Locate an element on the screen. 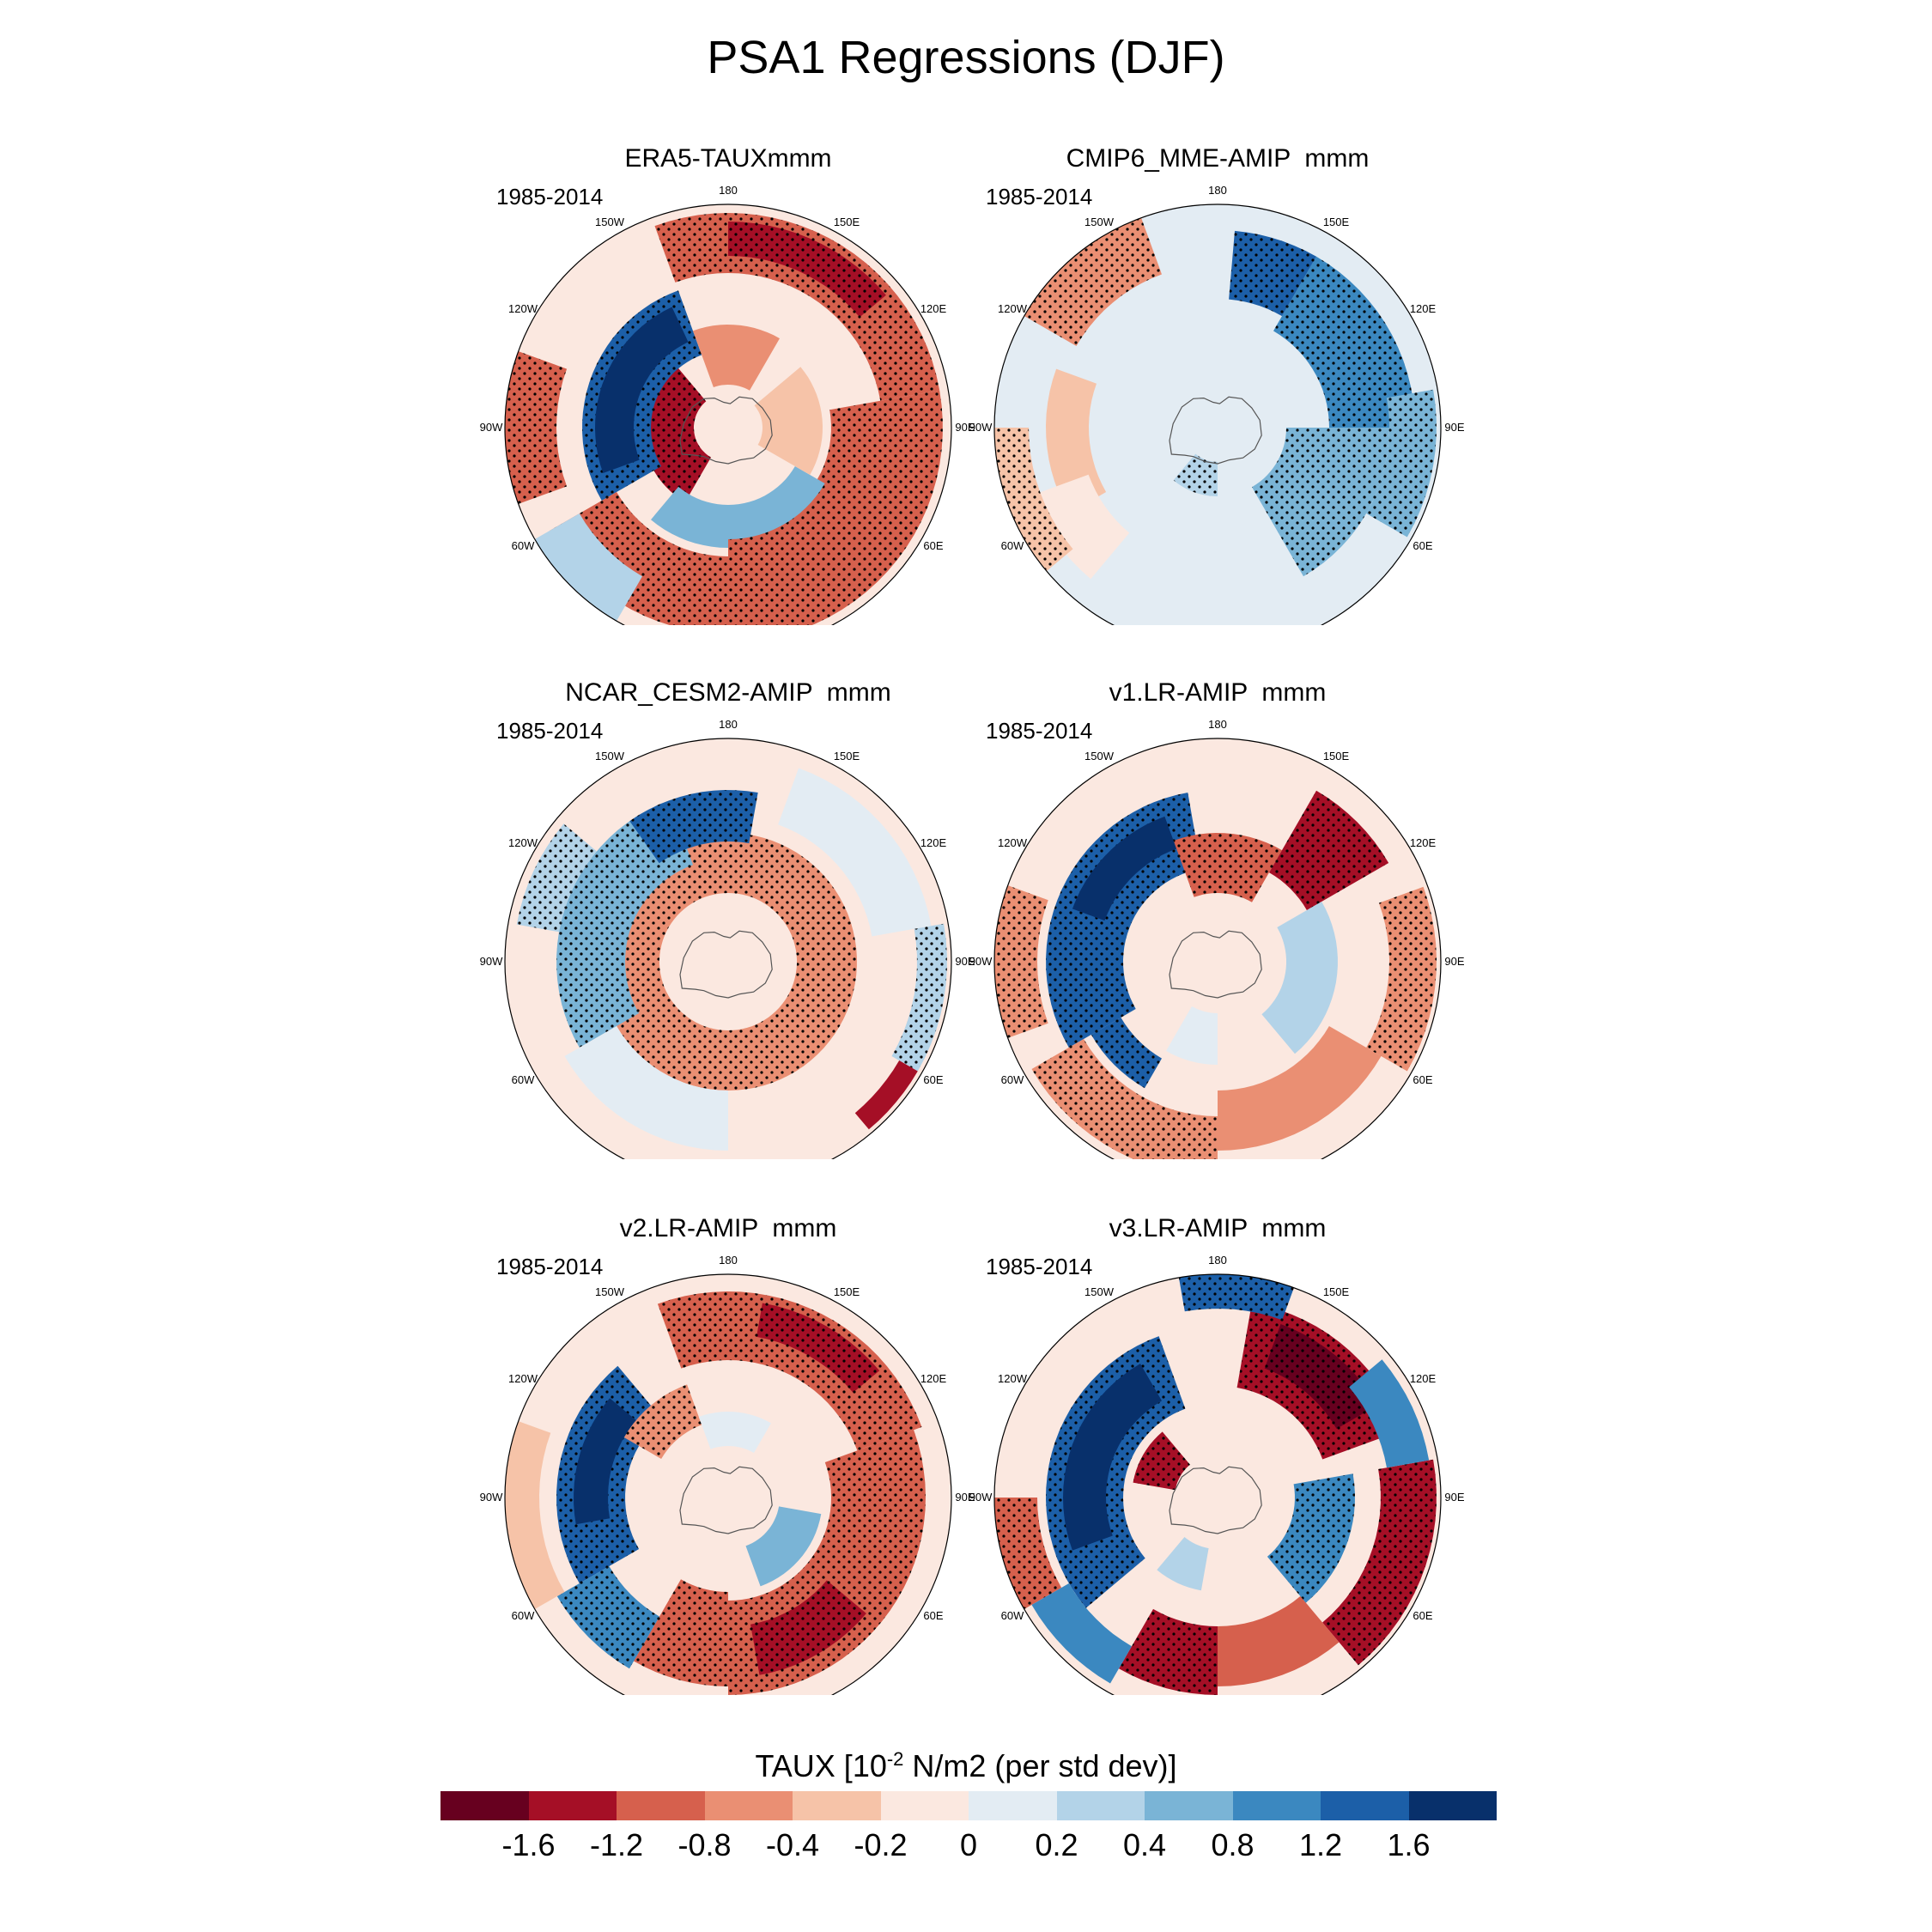 The width and height of the screenshot is (1932, 1932). colorbar is located at coordinates (969, 1806).